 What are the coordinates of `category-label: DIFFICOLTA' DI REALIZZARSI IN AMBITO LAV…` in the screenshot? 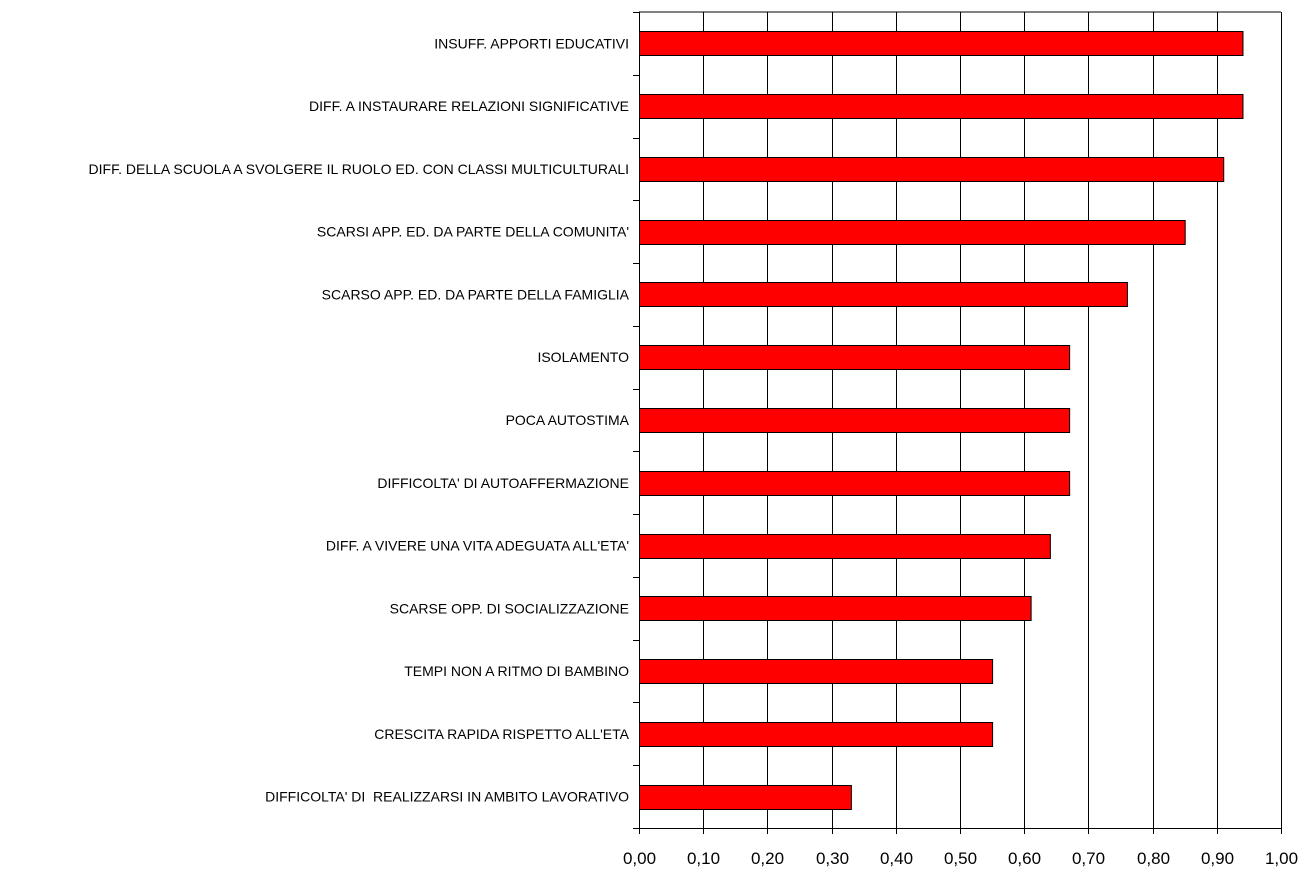 It's located at (447, 797).